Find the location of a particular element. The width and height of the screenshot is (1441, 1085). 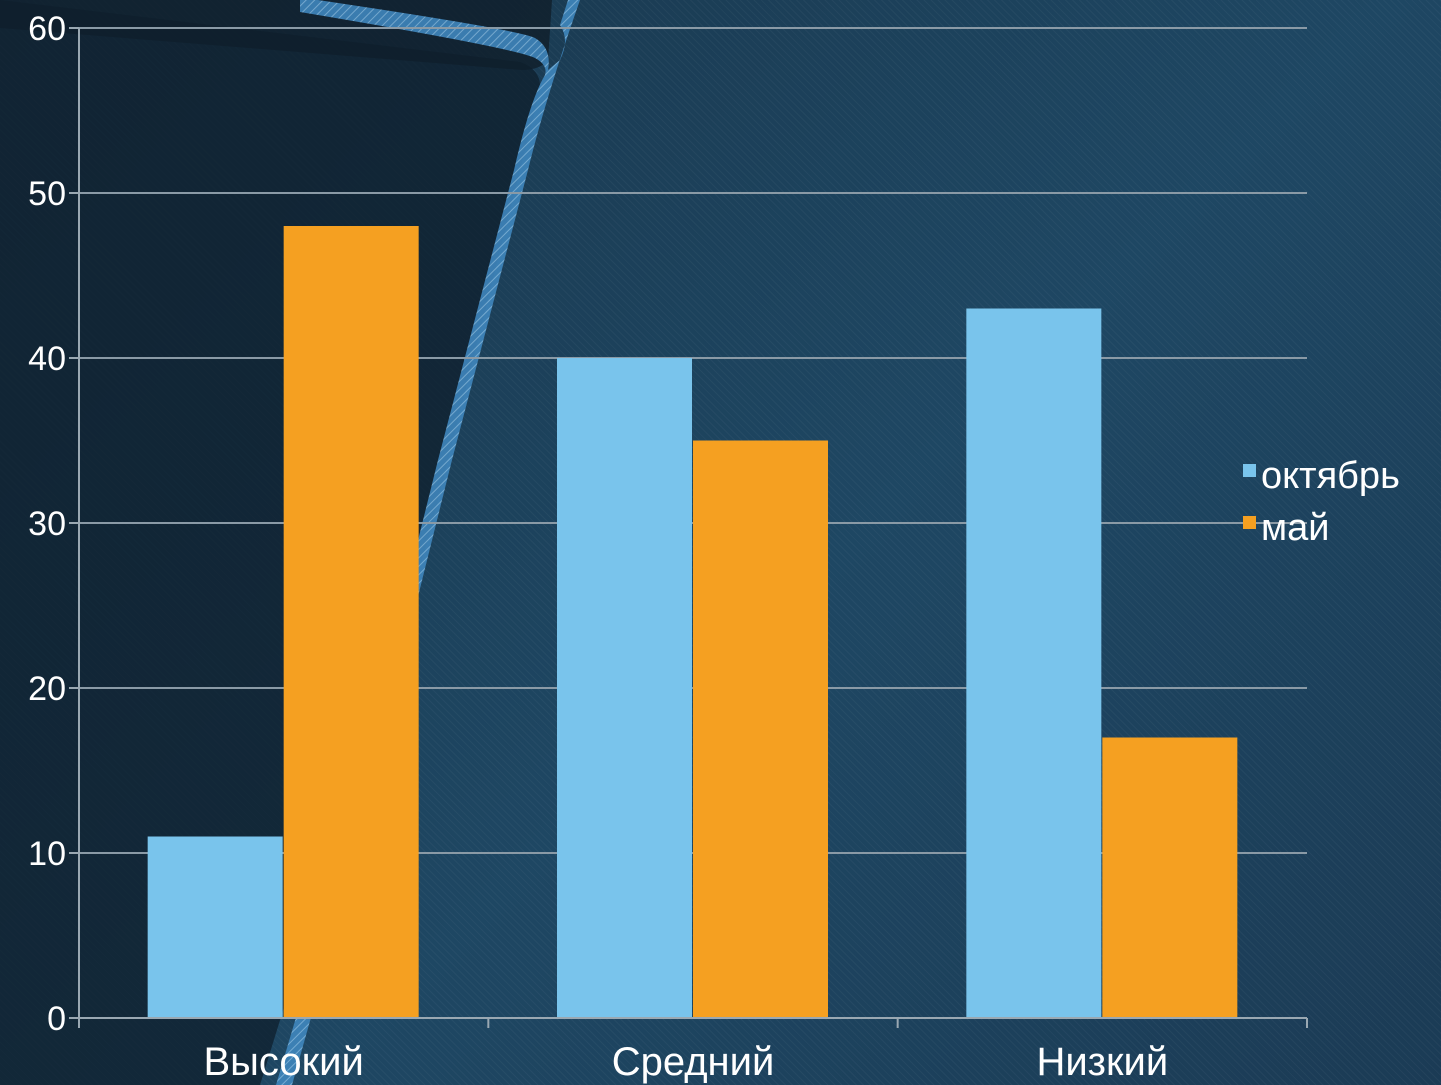

legend: октябрь май is located at coordinates (1321, 502).